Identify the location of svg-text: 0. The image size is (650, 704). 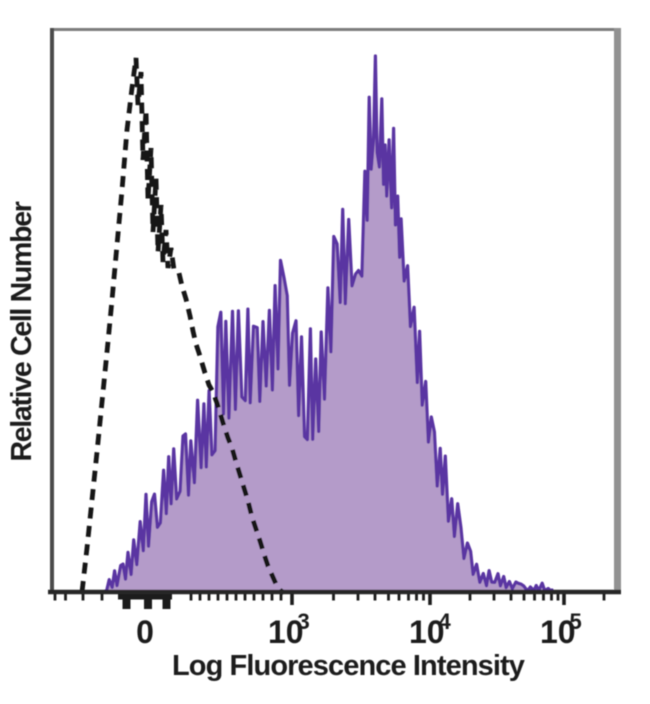
(145, 632).